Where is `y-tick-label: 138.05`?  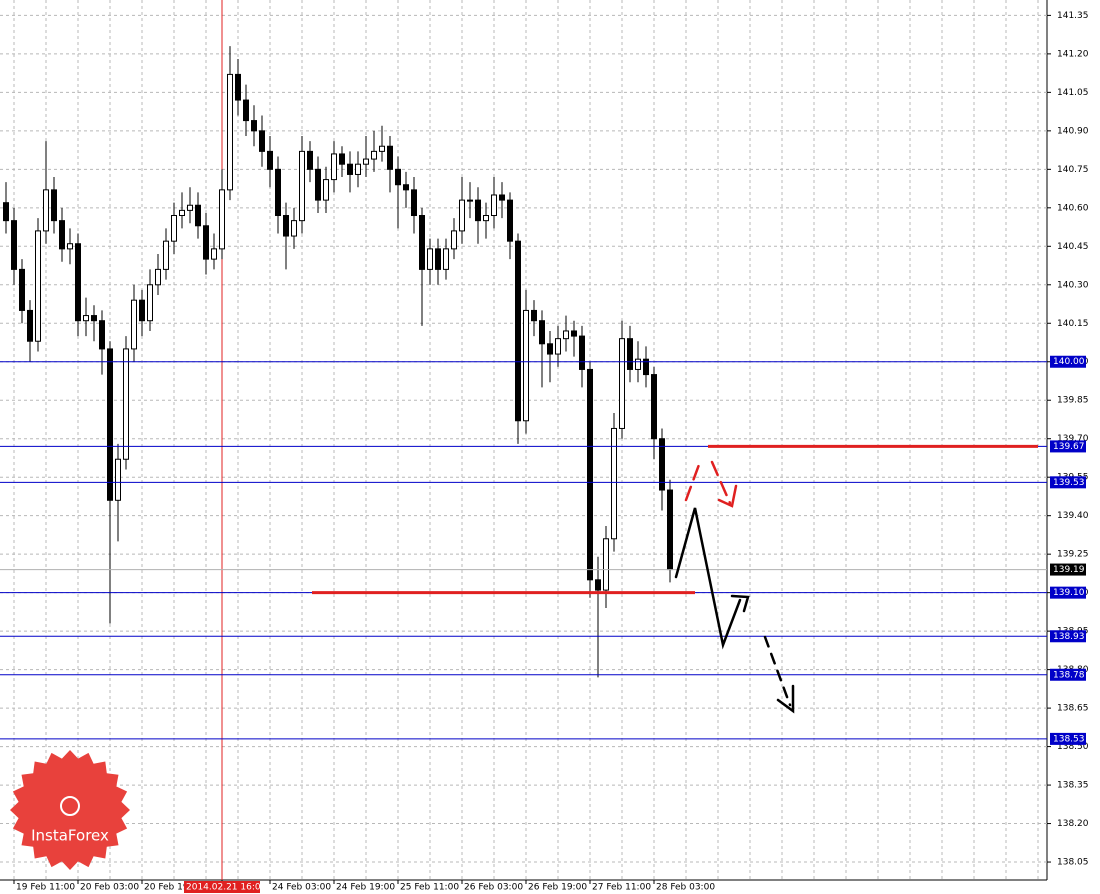 y-tick-label: 138.05 is located at coordinates (1073, 863).